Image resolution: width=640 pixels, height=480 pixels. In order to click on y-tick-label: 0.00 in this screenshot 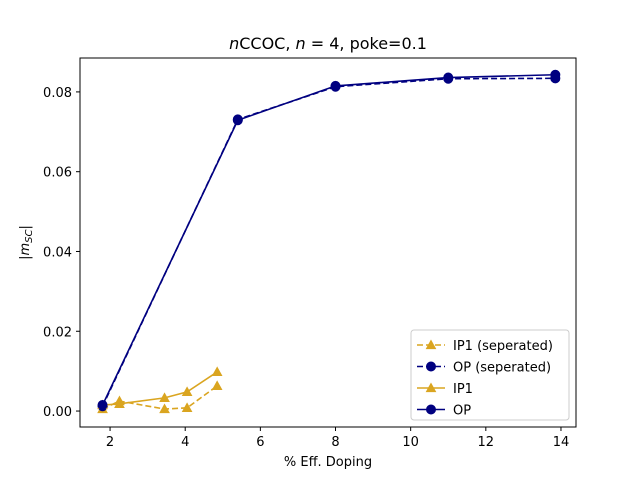, I will do `click(57, 412)`.